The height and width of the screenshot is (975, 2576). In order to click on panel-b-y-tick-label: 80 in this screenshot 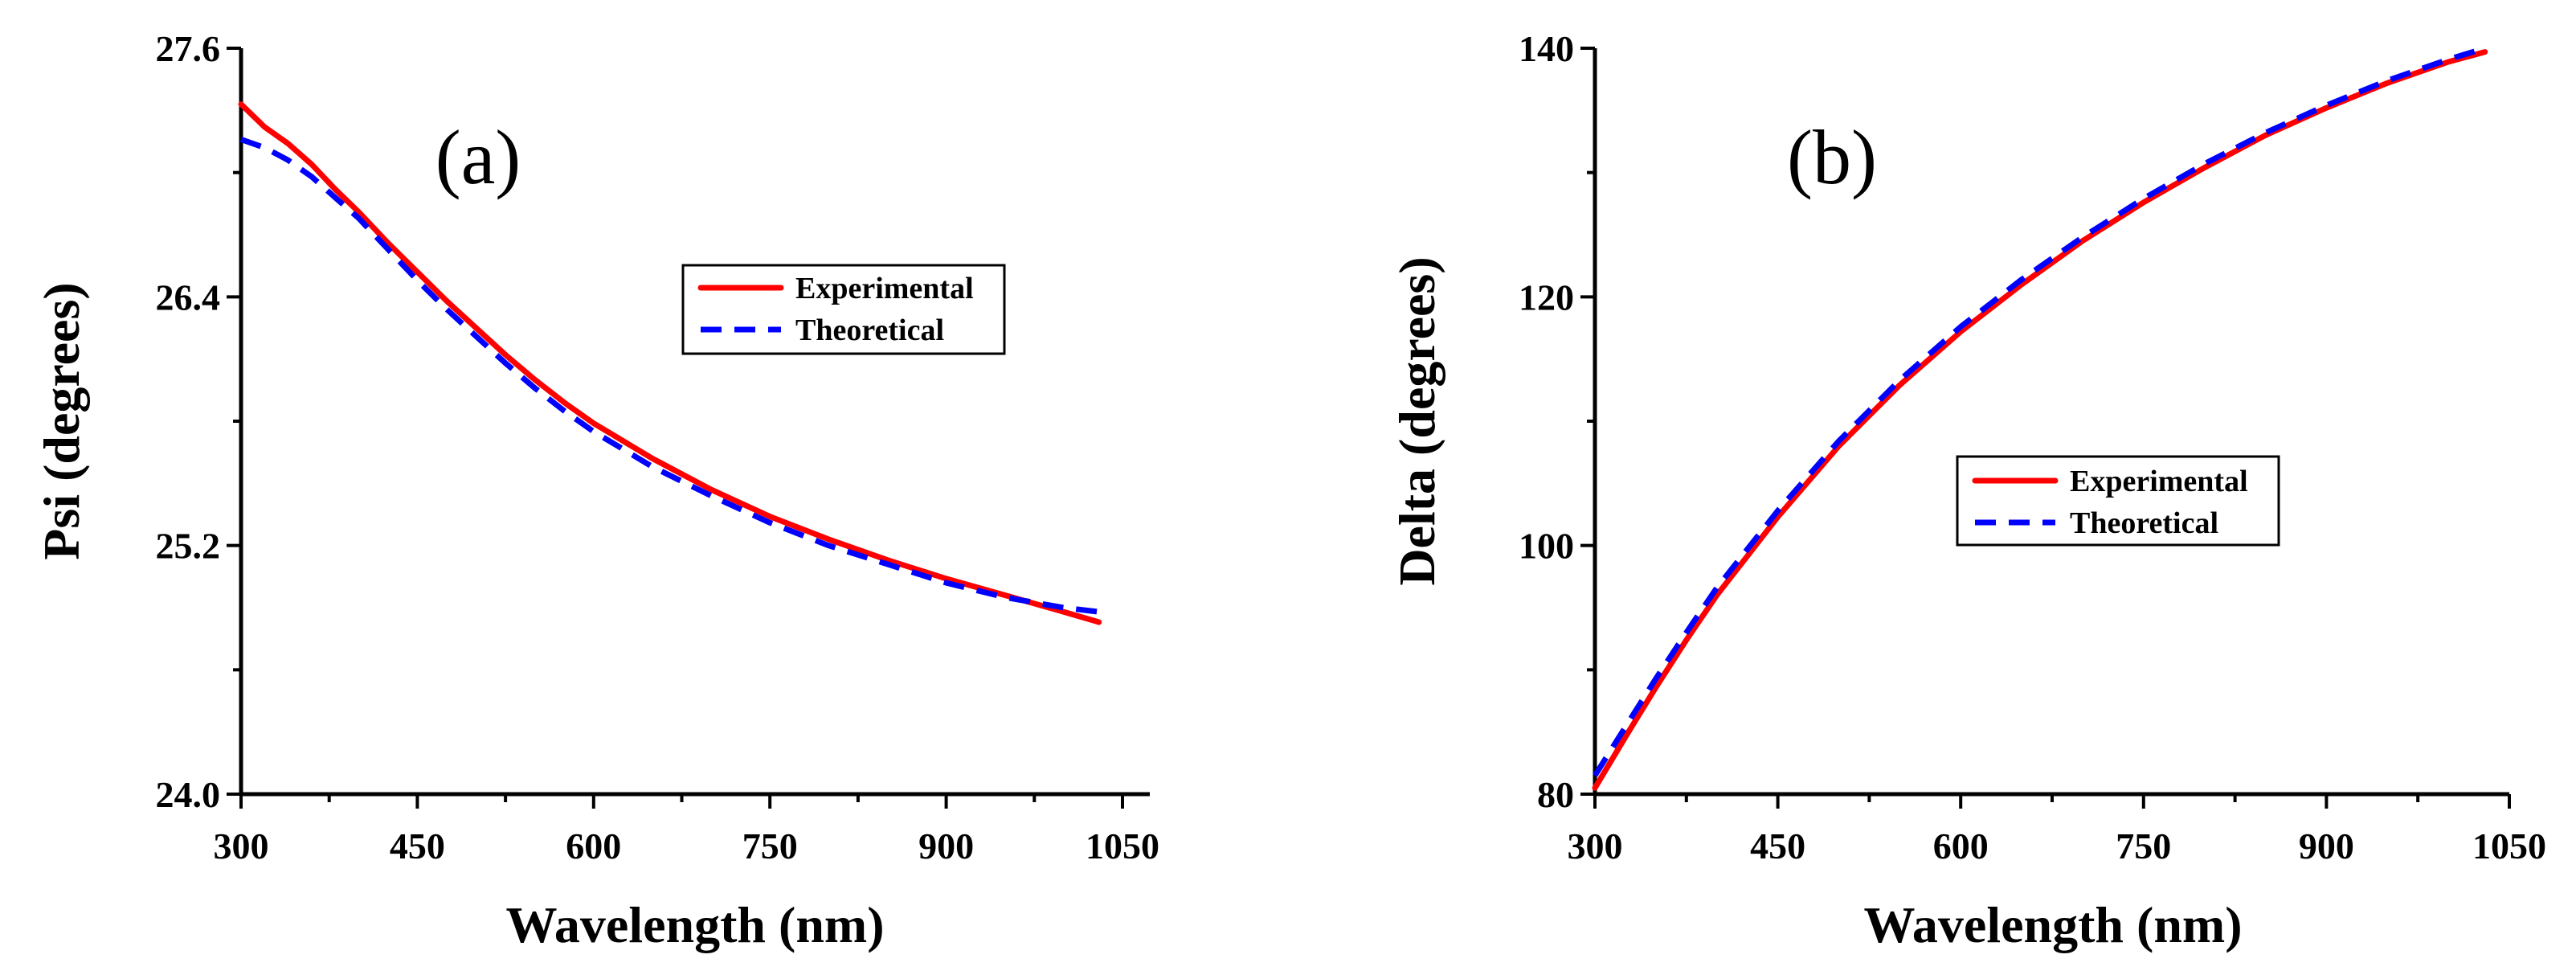, I will do `click(1555, 794)`.